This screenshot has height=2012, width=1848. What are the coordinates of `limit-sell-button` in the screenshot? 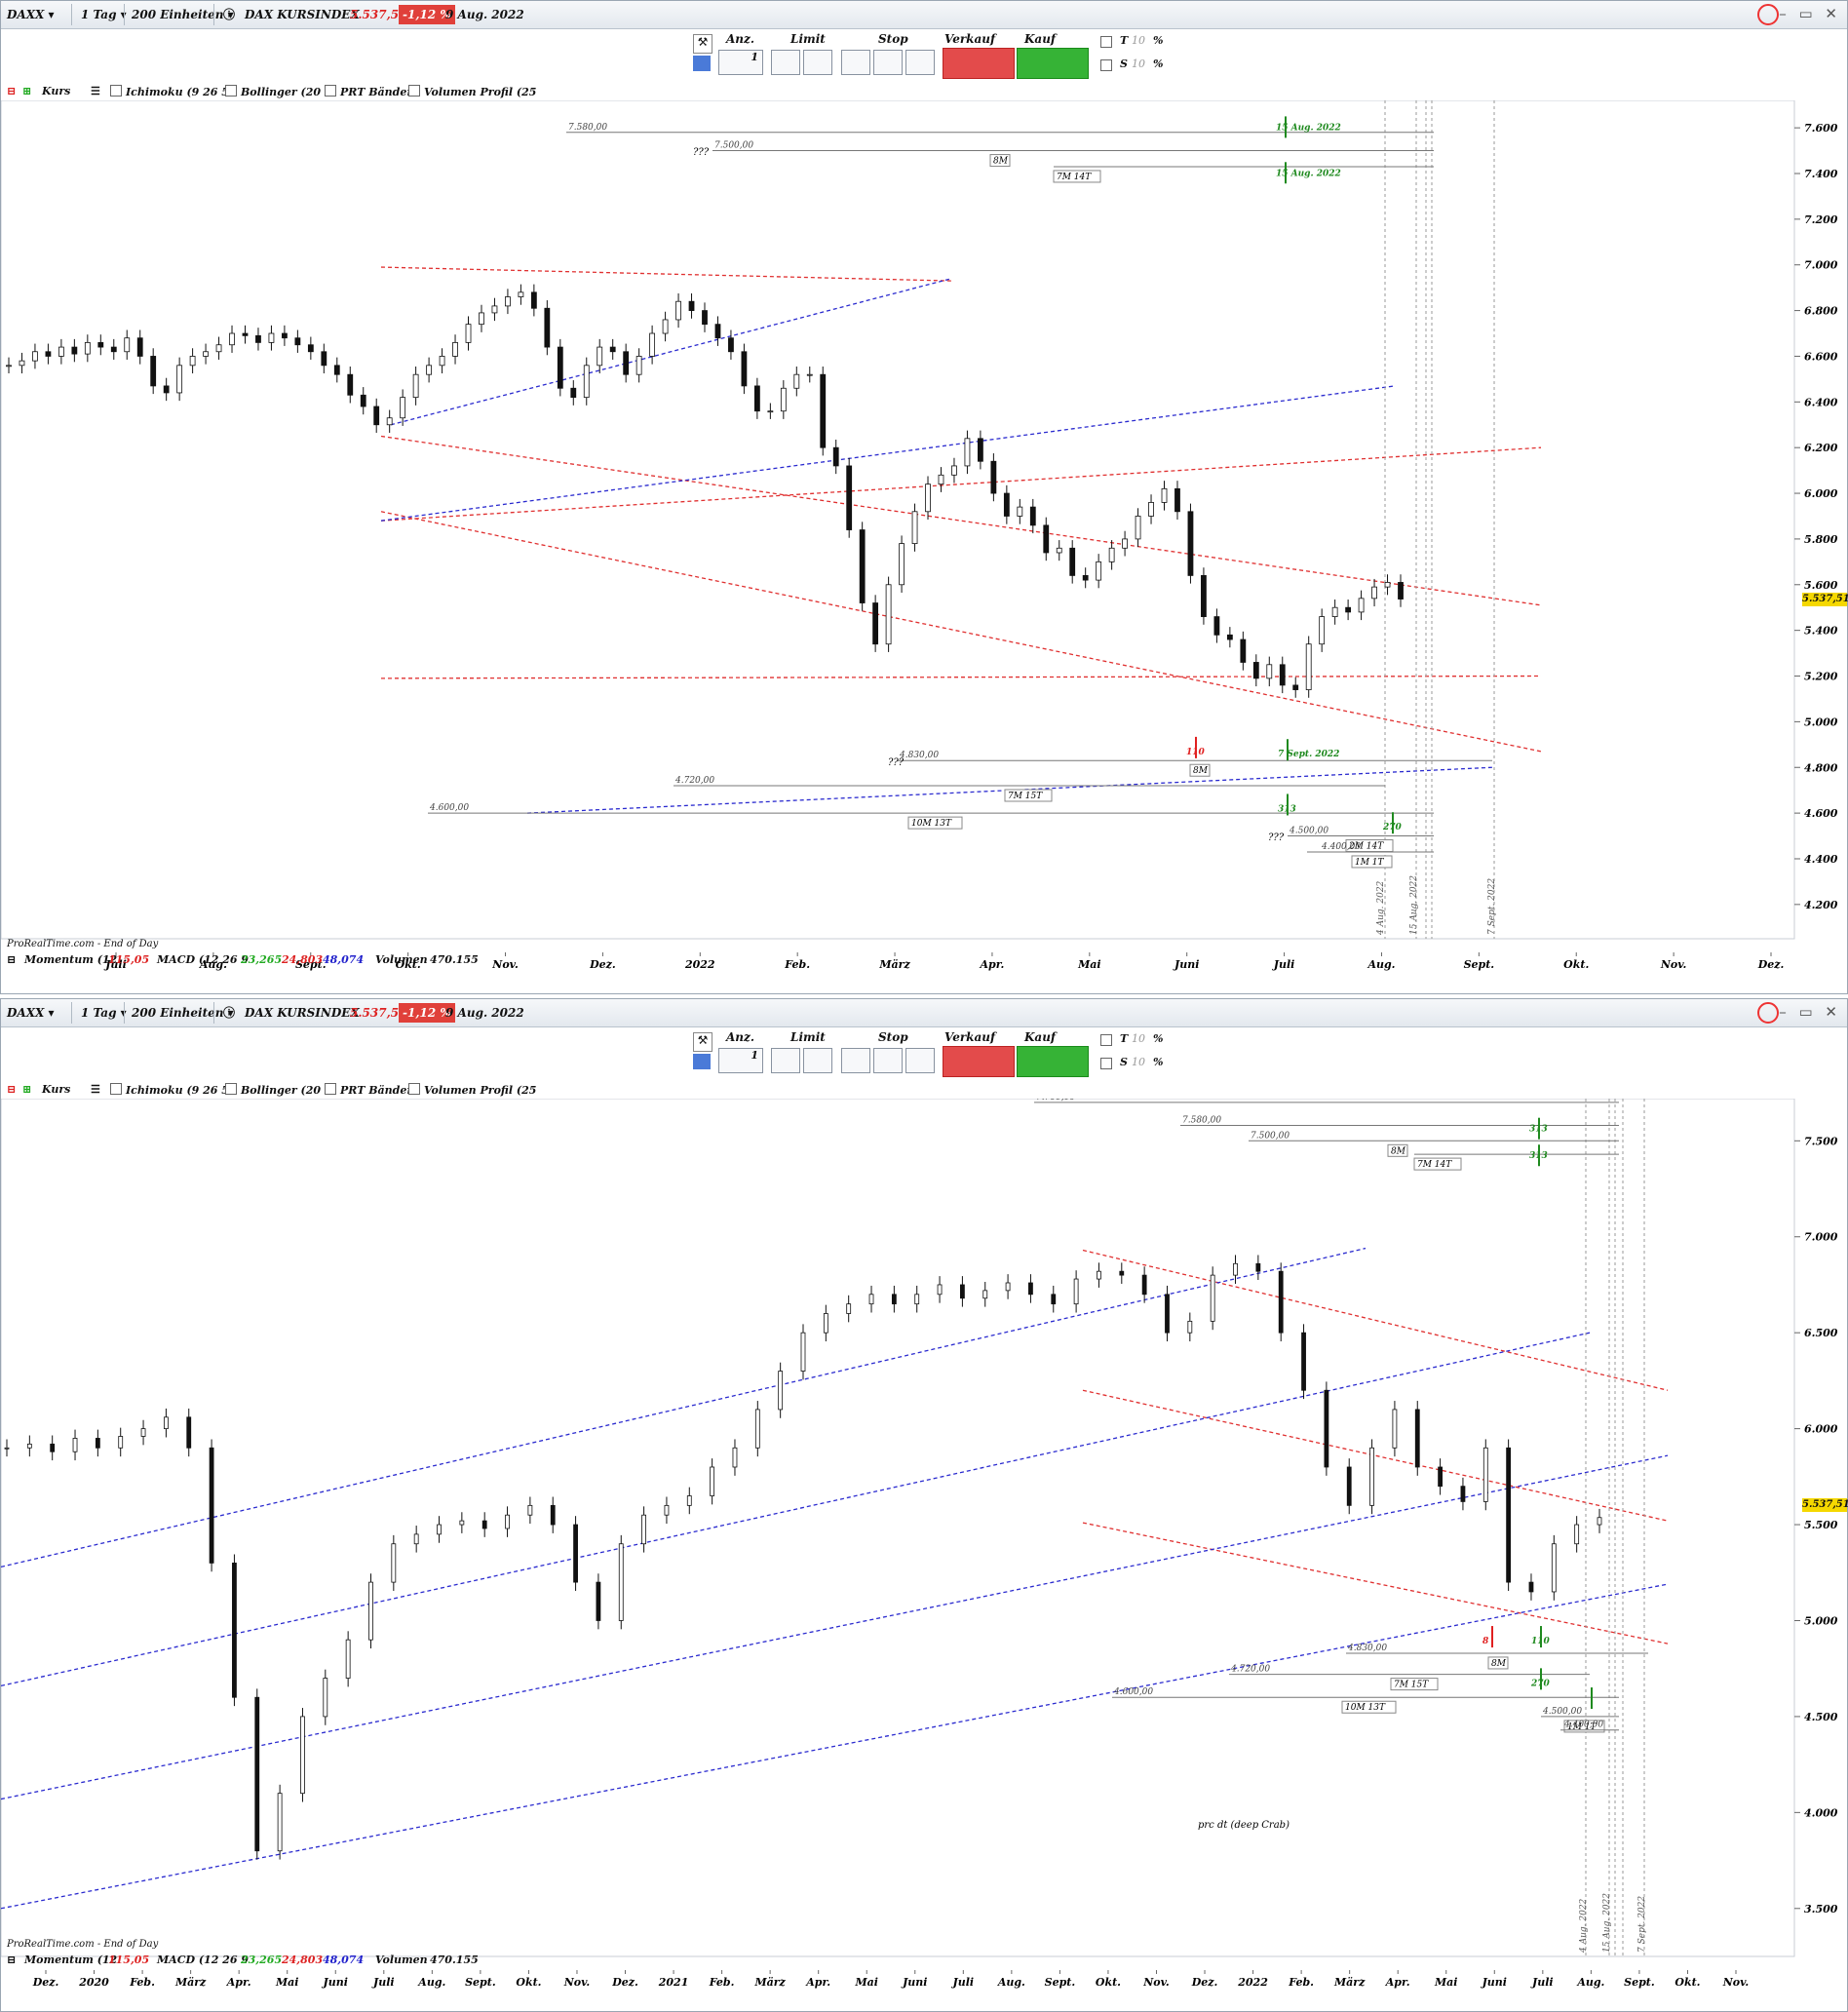 It's located at (817, 62).